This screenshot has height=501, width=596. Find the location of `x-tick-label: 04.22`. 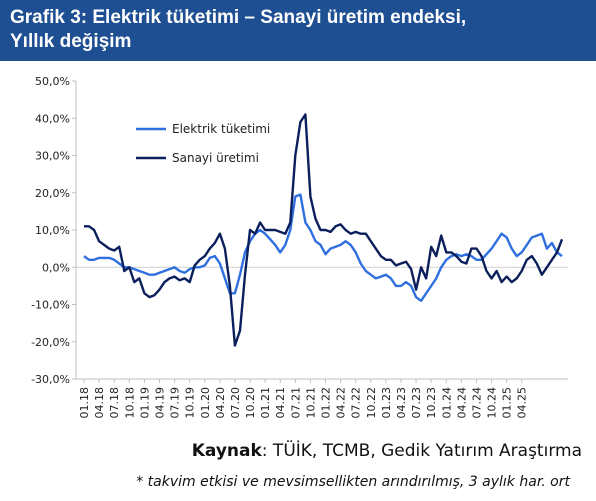

x-tick-label: 04.22 is located at coordinates (341, 403).